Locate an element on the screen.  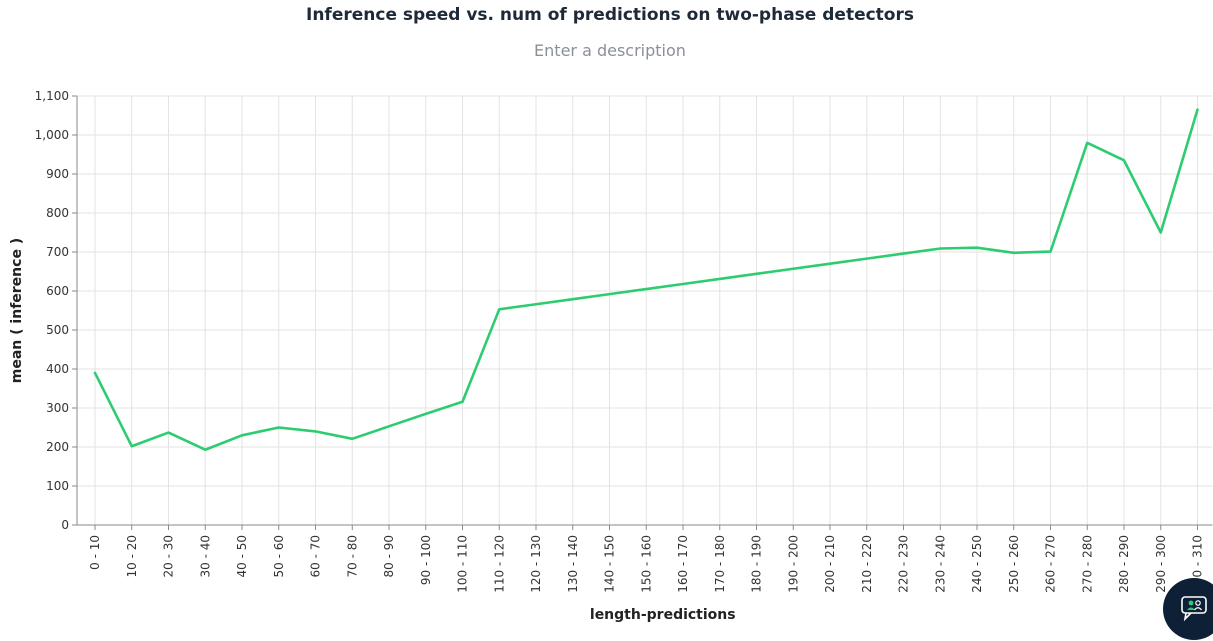
x-tick-label: 20 - 30 is located at coordinates (169, 556).